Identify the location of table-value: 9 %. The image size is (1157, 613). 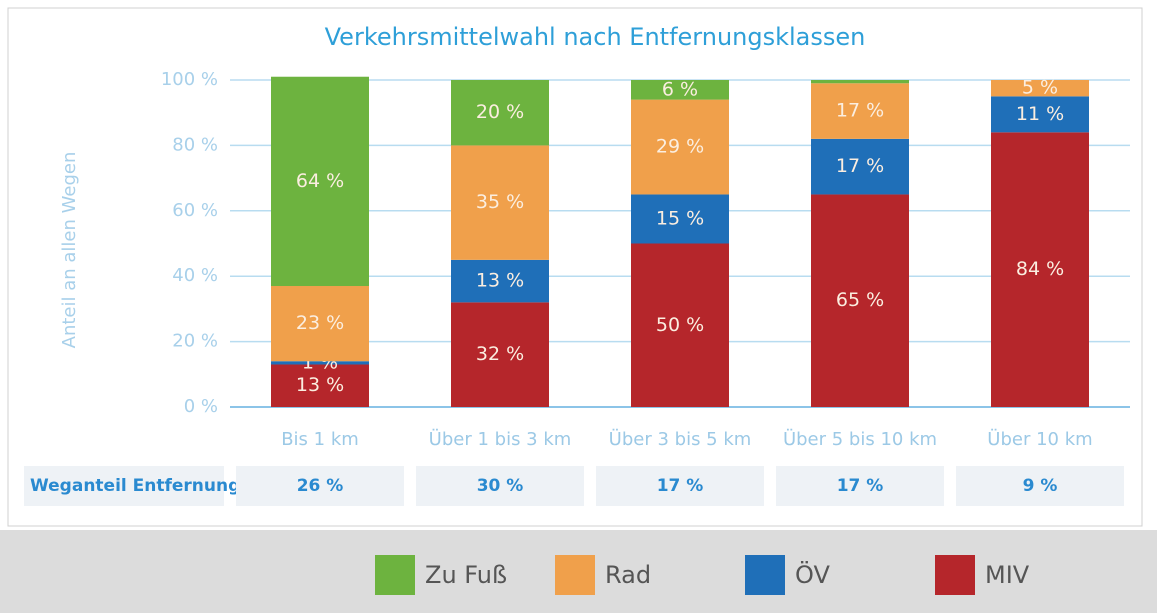
(1040, 486).